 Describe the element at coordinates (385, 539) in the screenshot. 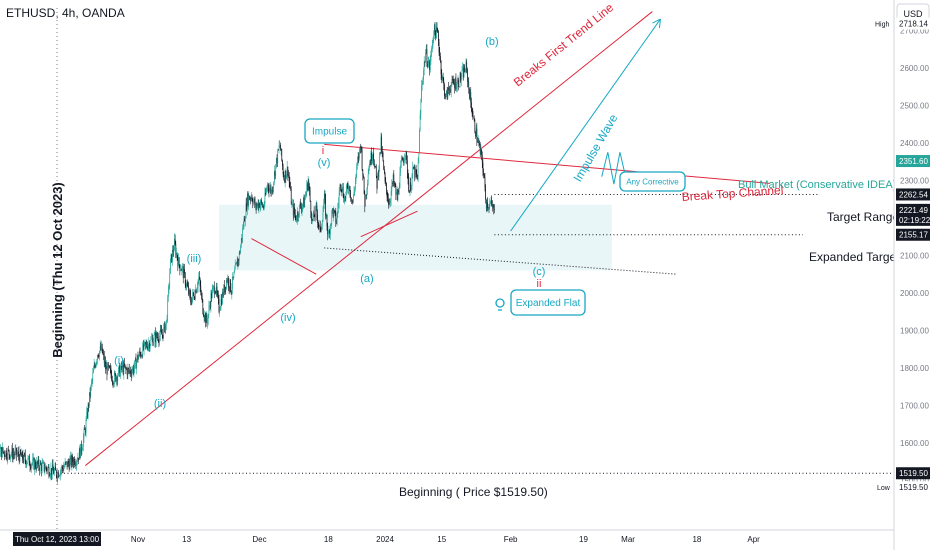

I see `x-tick-label: 2024` at that location.